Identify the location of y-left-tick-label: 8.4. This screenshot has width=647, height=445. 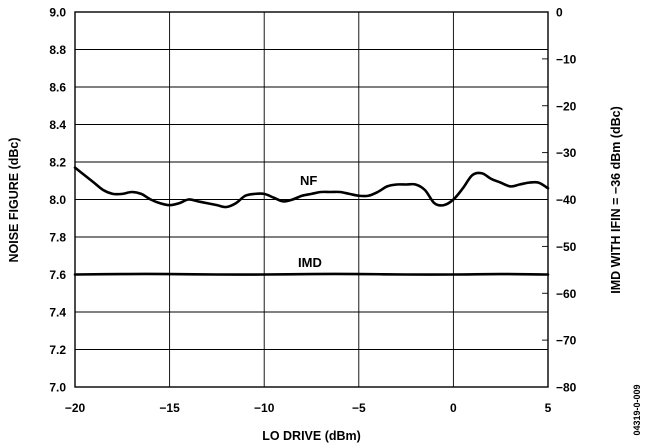
(57, 125).